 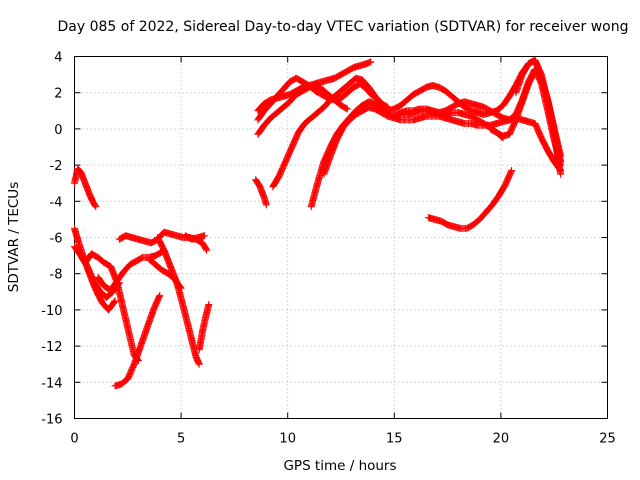 What do you see at coordinates (181, 439) in the screenshot?
I see `x-tick-label: 5` at bounding box center [181, 439].